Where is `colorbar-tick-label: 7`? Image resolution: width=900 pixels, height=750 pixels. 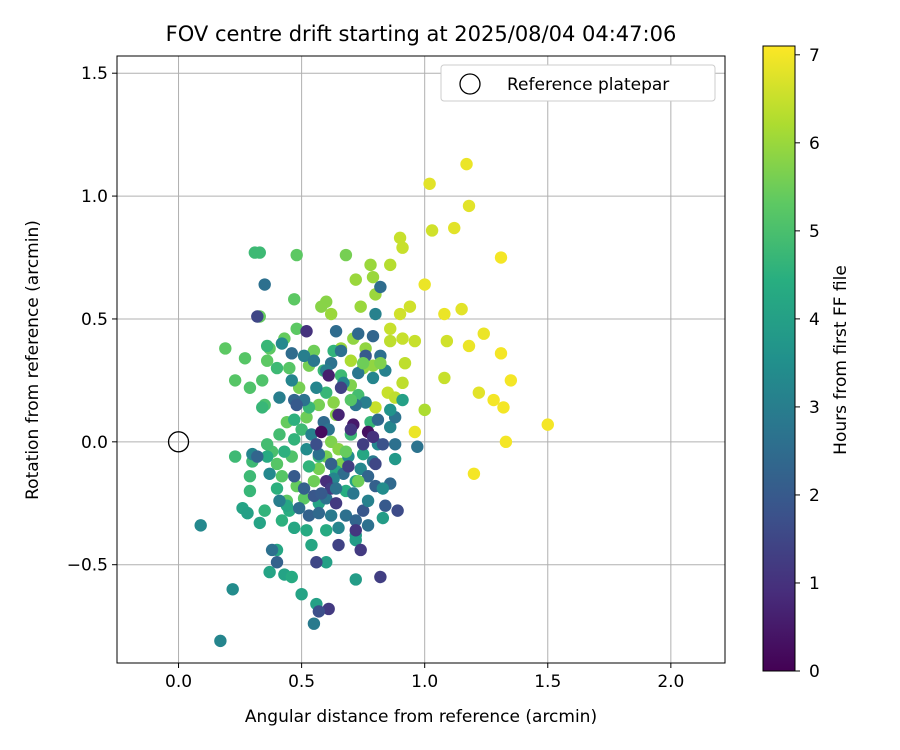
colorbar-tick-label: 7 is located at coordinates (814, 56).